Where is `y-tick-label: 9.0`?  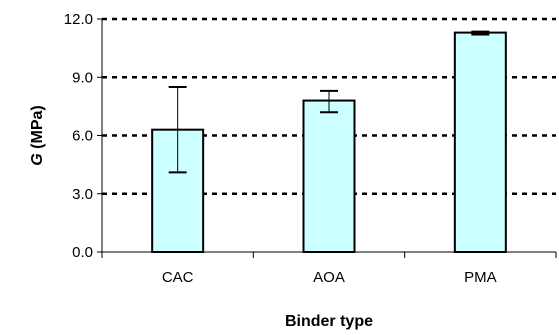 y-tick-label: 9.0 is located at coordinates (82, 77).